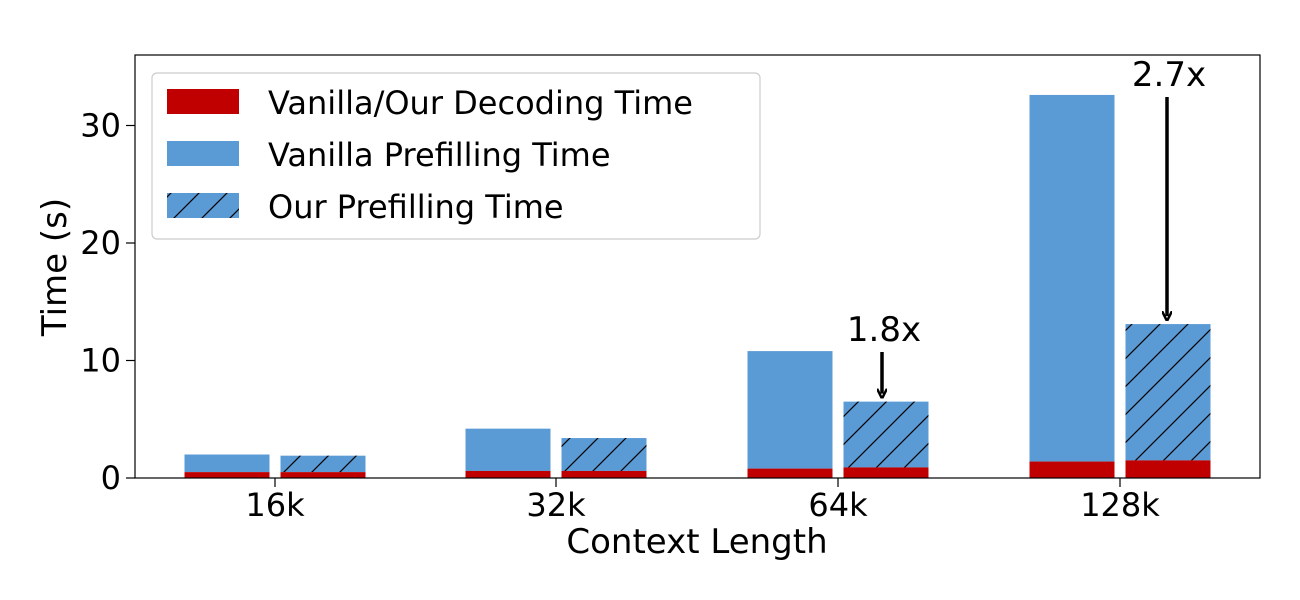 This screenshot has width=1300, height=600. I want to click on bar-vanilla-prefill-64k, so click(790, 410).